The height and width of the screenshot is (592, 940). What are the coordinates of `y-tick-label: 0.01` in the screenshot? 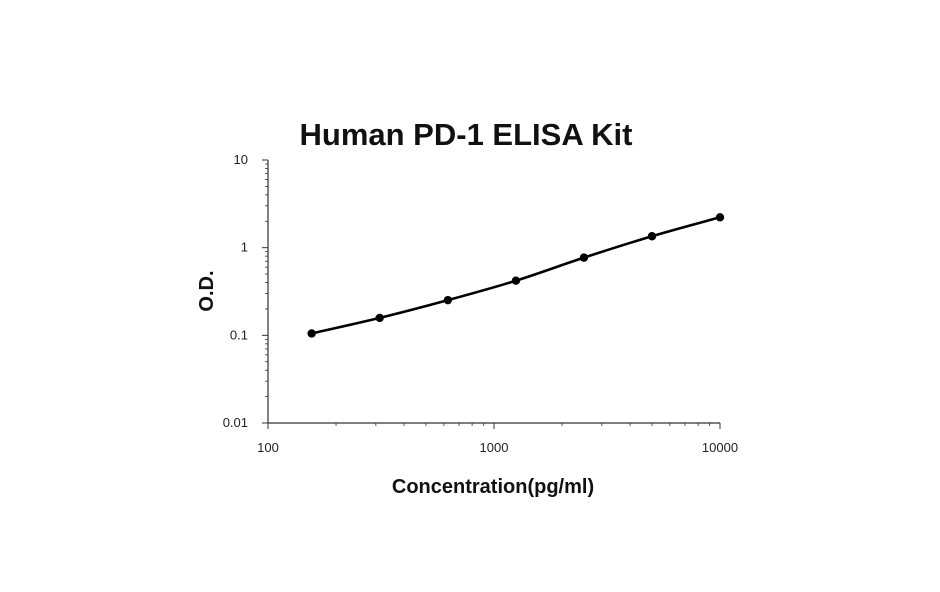 It's located at (235, 422).